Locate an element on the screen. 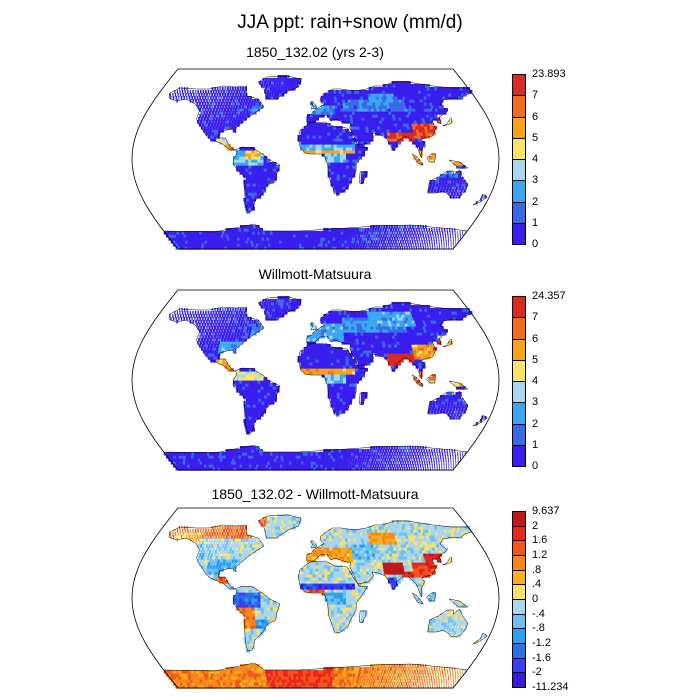 This screenshot has width=700, height=700. map-boundary is located at coordinates (315, 159).